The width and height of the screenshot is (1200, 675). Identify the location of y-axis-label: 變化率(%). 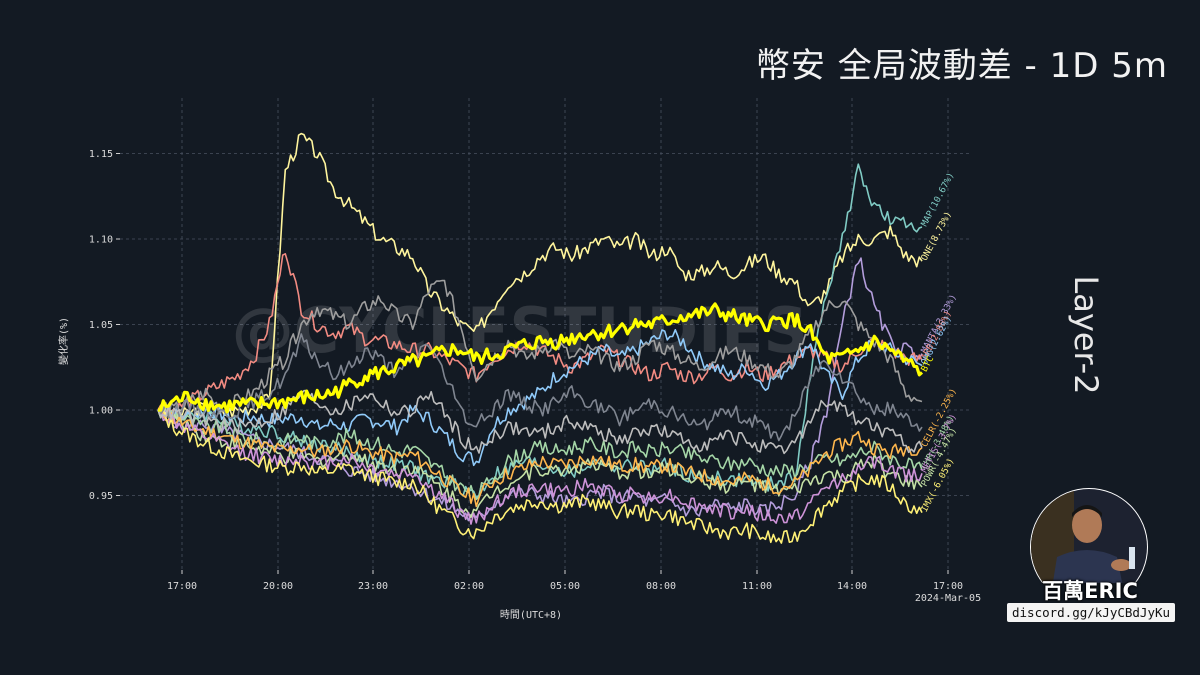
(63, 341).